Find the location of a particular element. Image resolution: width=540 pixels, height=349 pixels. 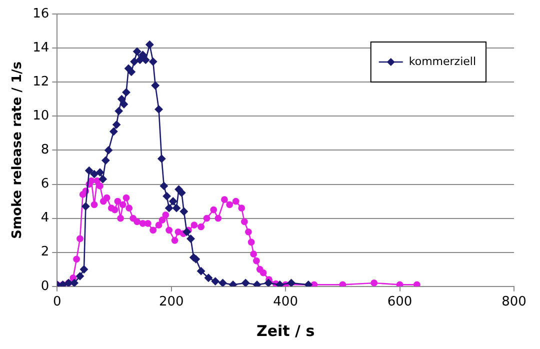

y-tick-label: 8 is located at coordinates (45, 150).